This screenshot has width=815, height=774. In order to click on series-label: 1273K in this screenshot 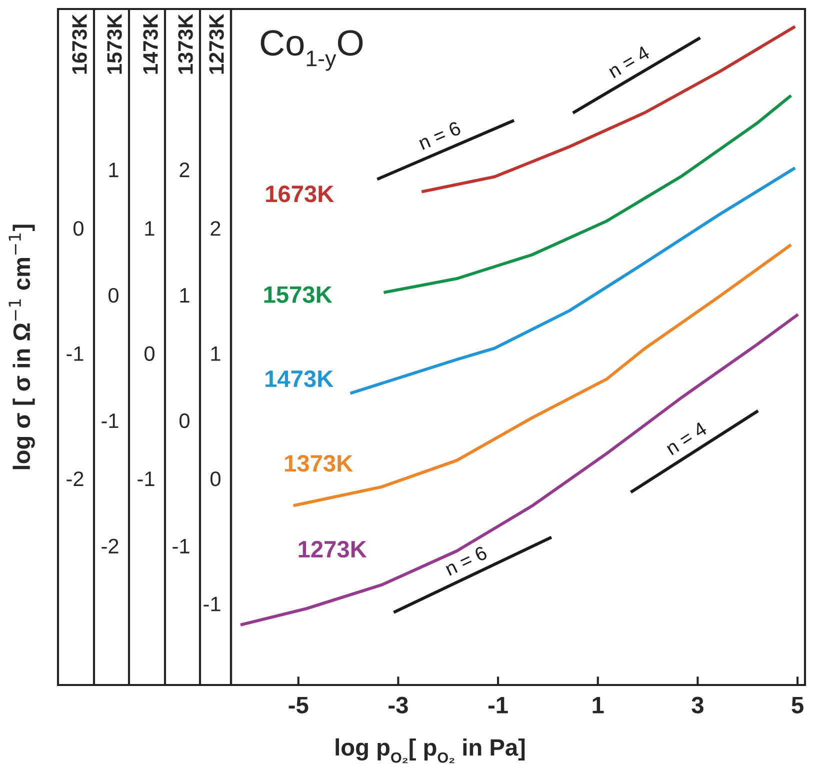, I will do `click(332, 549)`.